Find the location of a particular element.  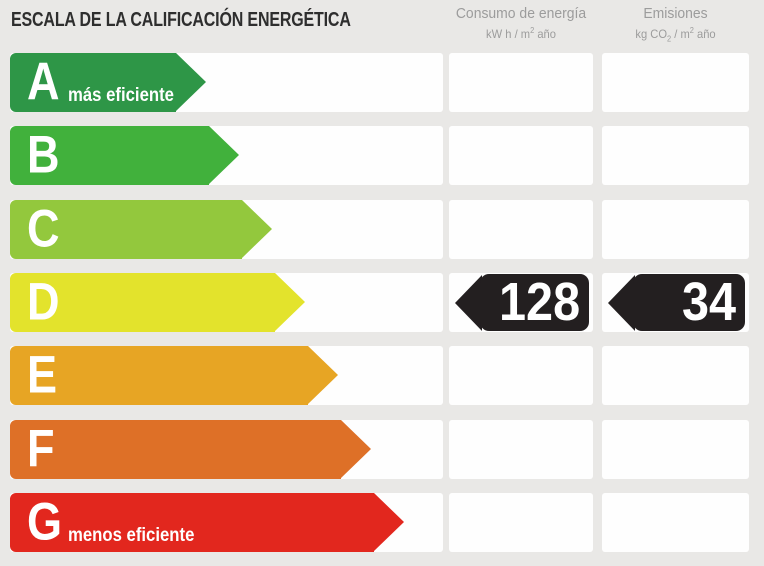

emisiones-column-header: Emisiones kg CO2 / m2 año is located at coordinates (675, 24).